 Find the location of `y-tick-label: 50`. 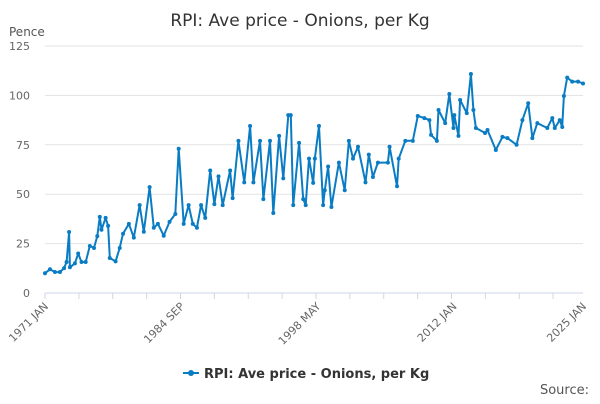

y-tick-label: 50 is located at coordinates (23, 194).